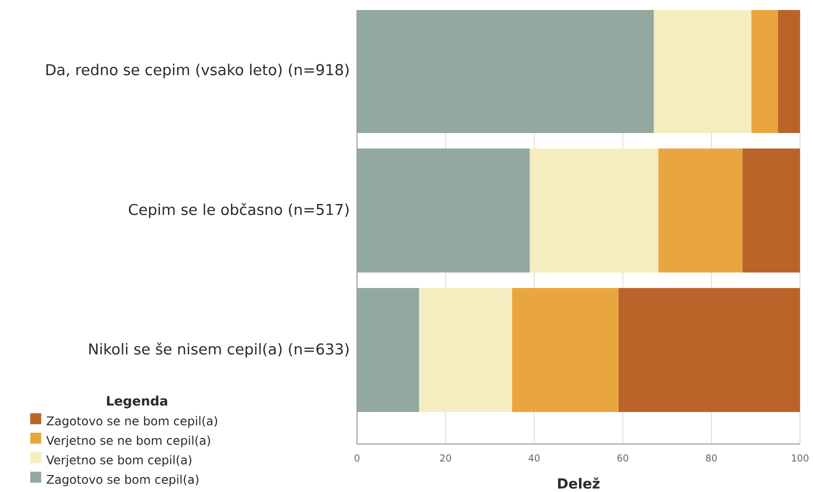  Describe the element at coordinates (579, 483) in the screenshot. I see `x-axis-title: Delež` at that location.